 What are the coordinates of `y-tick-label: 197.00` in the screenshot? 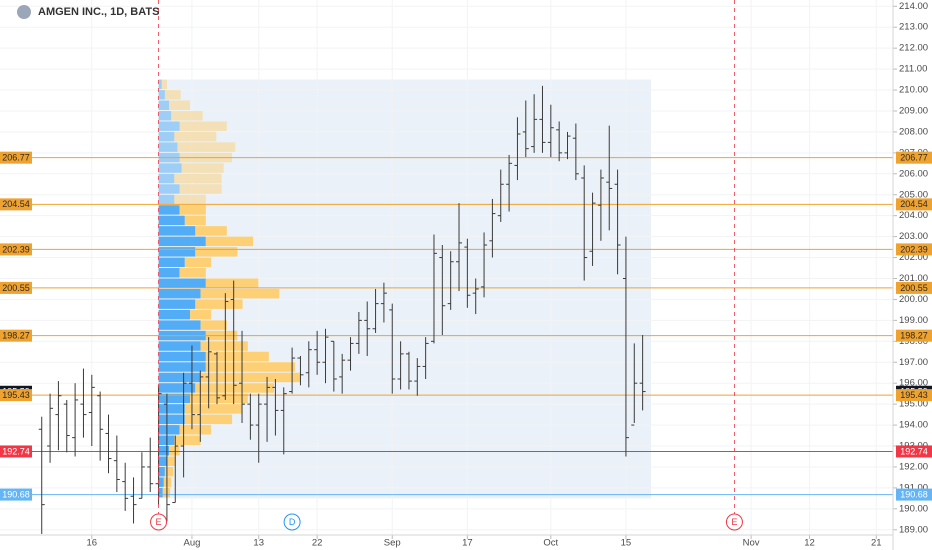 It's located at (913, 362).